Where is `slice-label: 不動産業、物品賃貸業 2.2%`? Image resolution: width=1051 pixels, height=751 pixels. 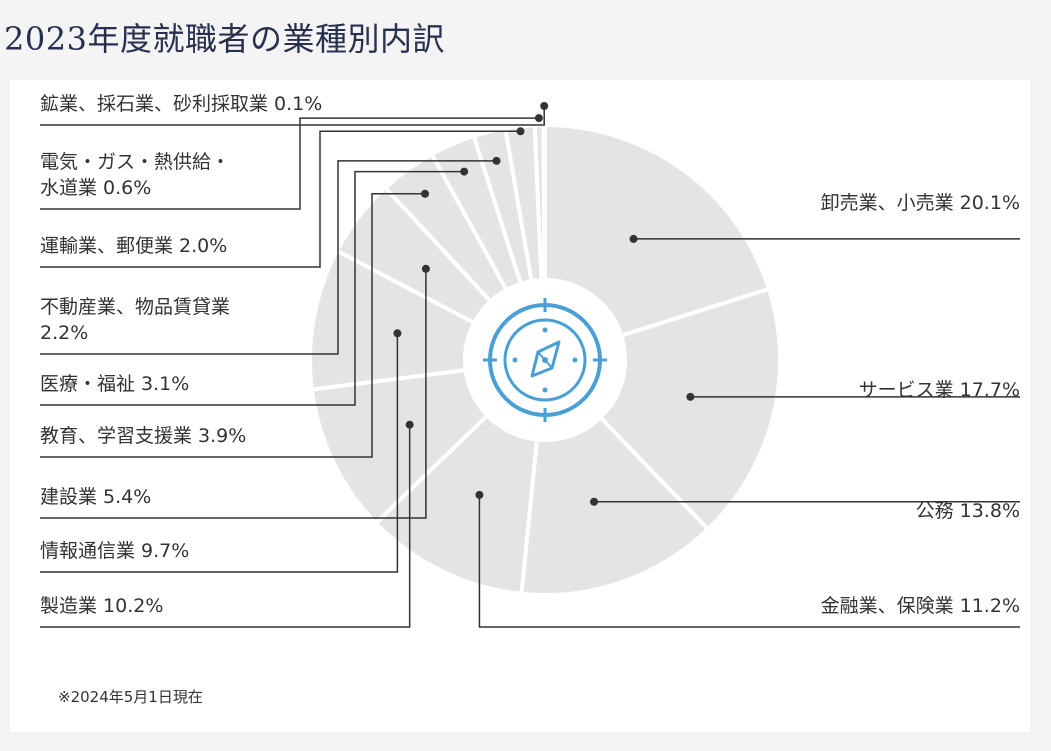 slice-label: 不動産業、物品賃貸業 2.2% is located at coordinates (135, 320).